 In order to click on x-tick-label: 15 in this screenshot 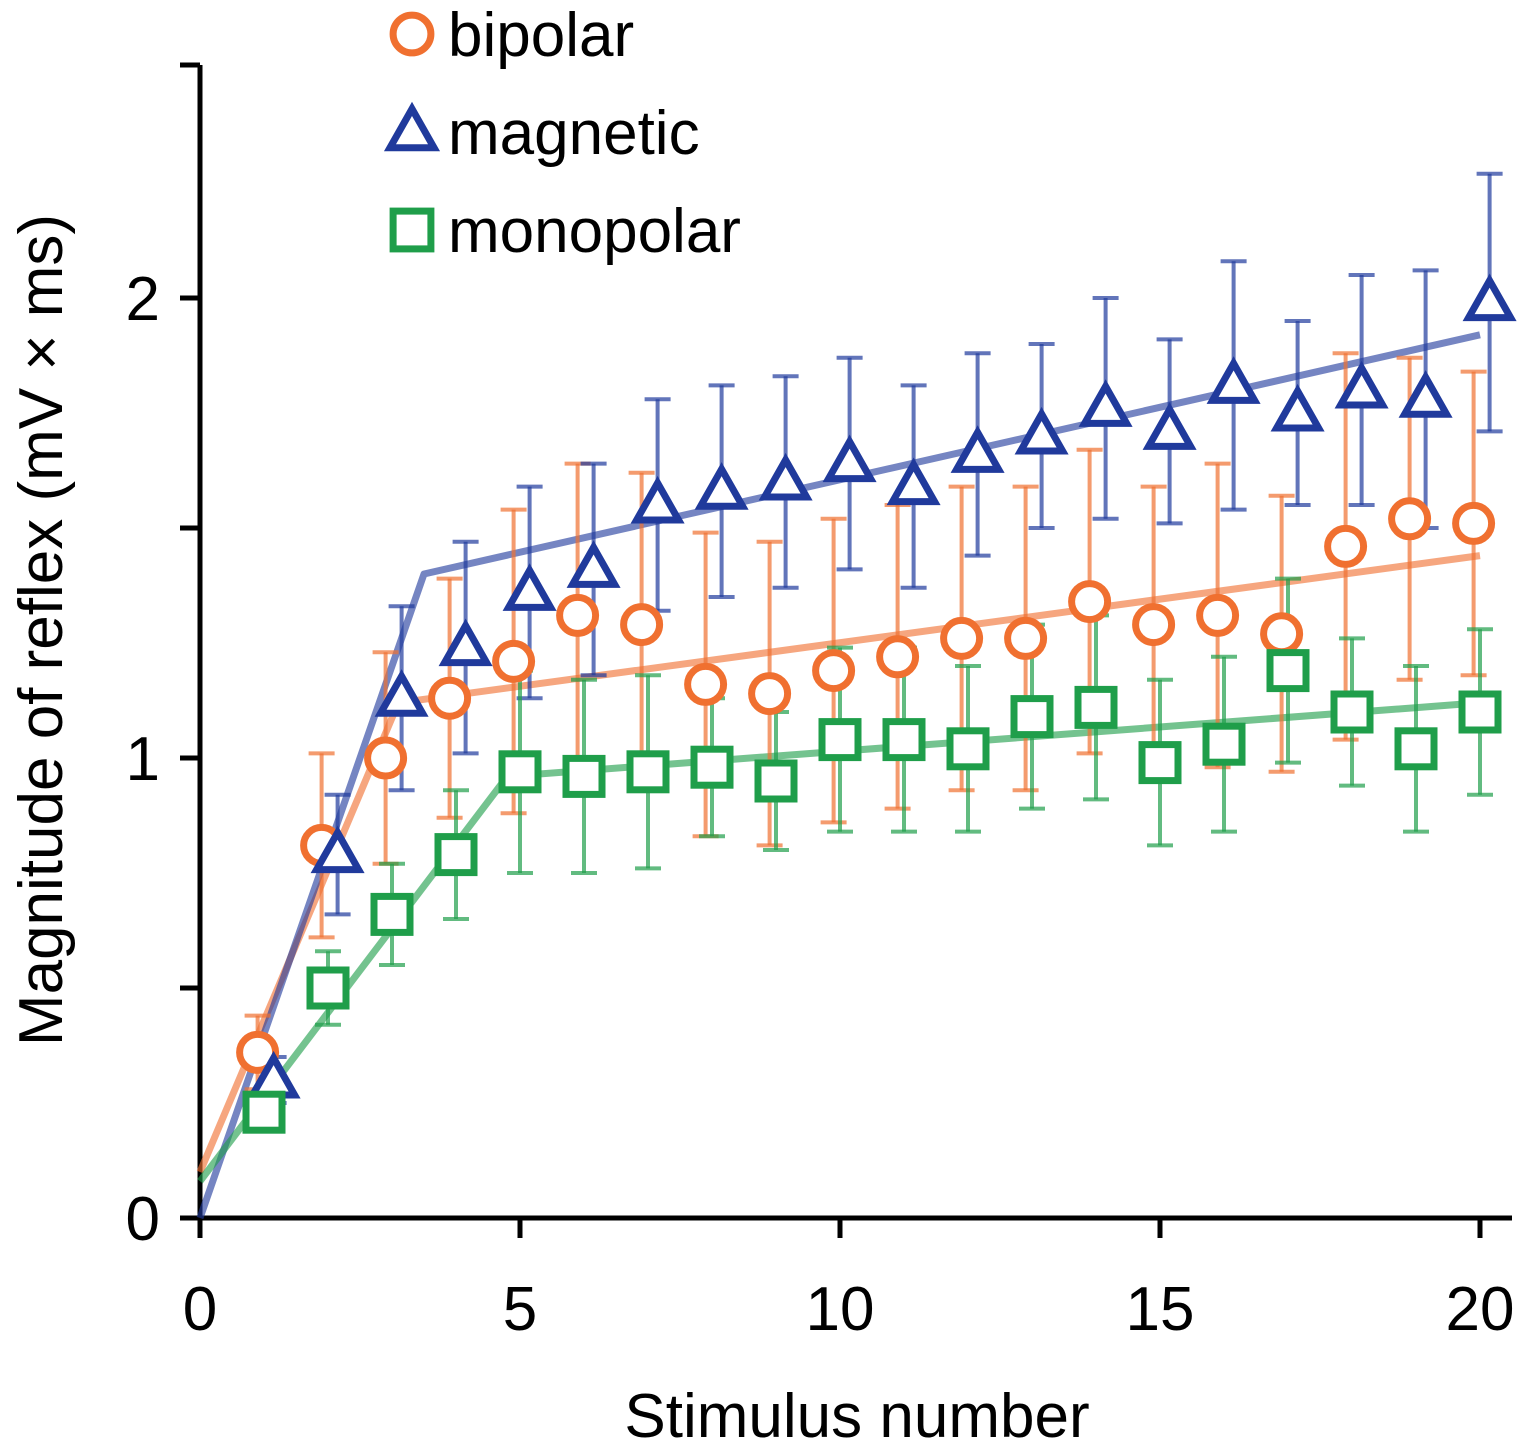, I will do `click(1160, 1309)`.